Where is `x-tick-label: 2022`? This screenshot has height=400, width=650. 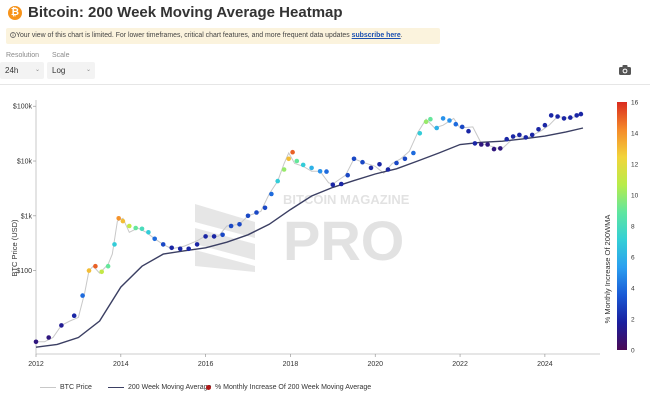 x-tick-label: 2022 is located at coordinates (460, 364).